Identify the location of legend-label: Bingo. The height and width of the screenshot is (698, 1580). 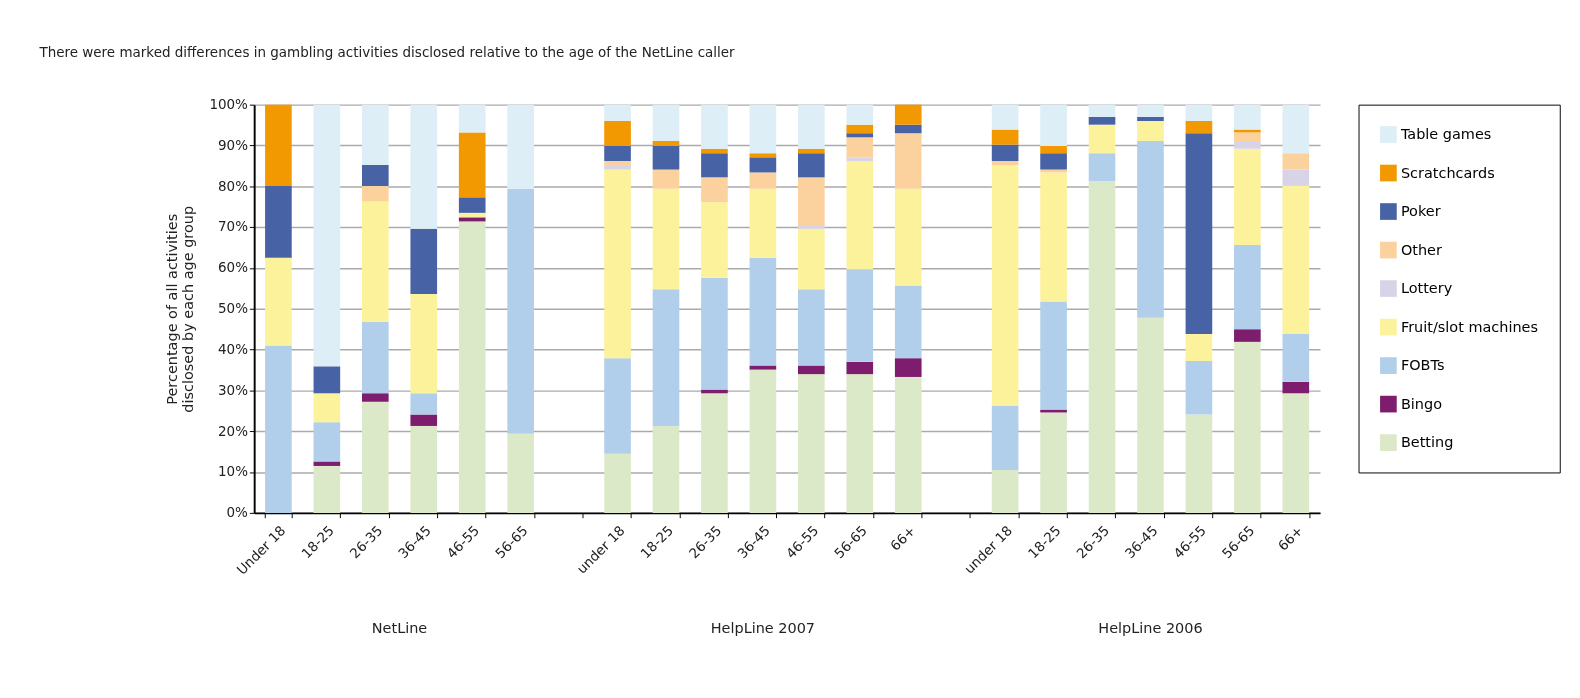
(1421, 403).